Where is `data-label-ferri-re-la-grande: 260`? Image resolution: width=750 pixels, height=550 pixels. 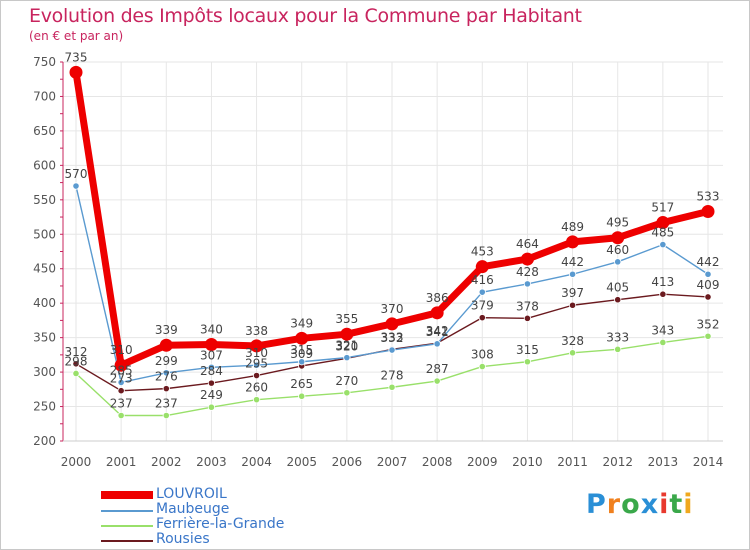
data-label-ferri-re-la-grande: 260 is located at coordinates (256, 388).